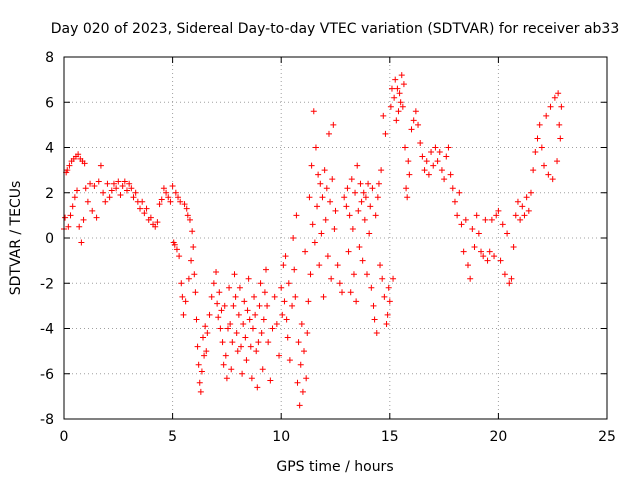 This screenshot has height=480, width=640. Describe the element at coordinates (498, 437) in the screenshot. I see `x-tick-label: 20` at that location.